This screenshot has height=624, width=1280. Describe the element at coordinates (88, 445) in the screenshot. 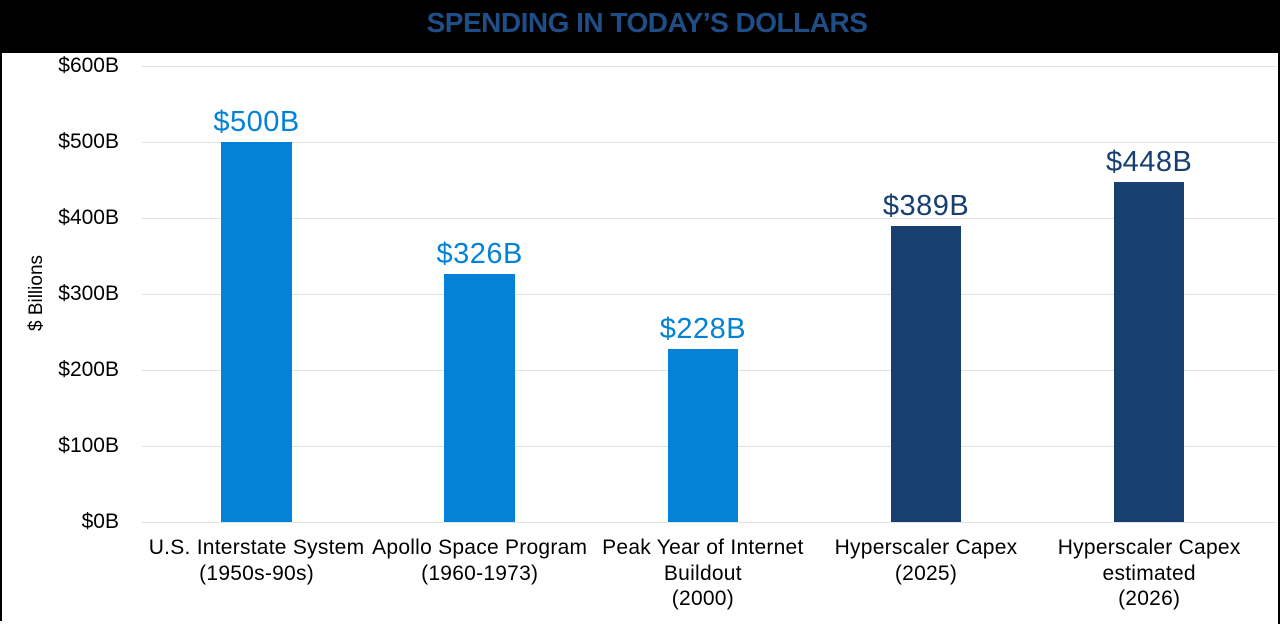

I see `y-tick-label: $100B` at that location.